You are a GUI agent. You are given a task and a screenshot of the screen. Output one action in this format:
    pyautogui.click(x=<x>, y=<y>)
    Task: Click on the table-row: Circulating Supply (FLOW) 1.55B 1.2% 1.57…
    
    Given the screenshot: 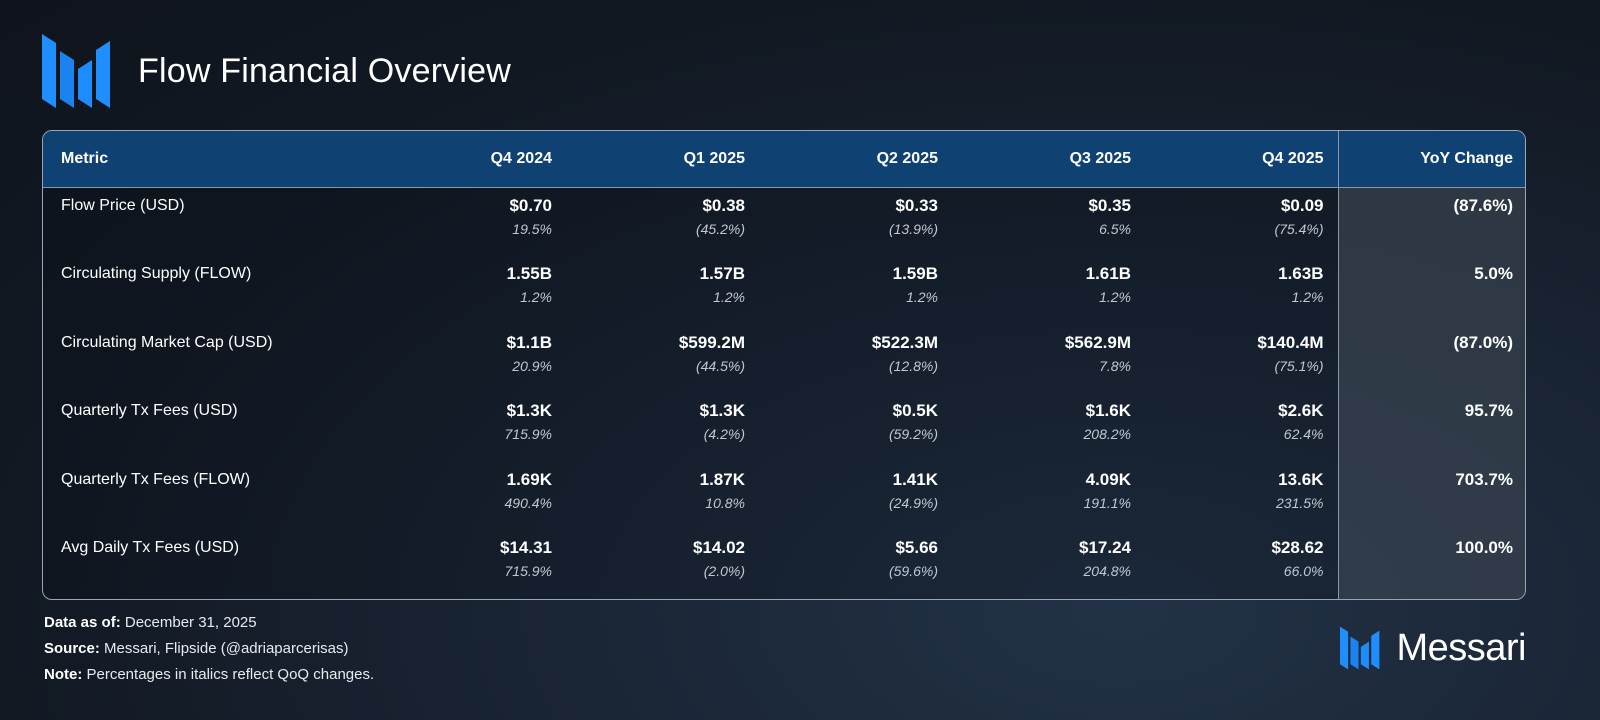 What is the action you would take?
    pyautogui.click(x=784, y=290)
    